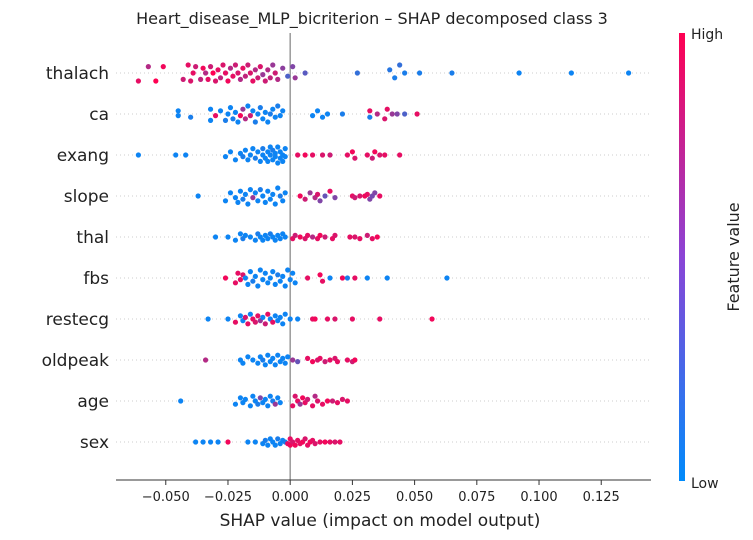 The image size is (753, 540). I want to click on feature-label-oldpeak: oldpeak, so click(76, 361).